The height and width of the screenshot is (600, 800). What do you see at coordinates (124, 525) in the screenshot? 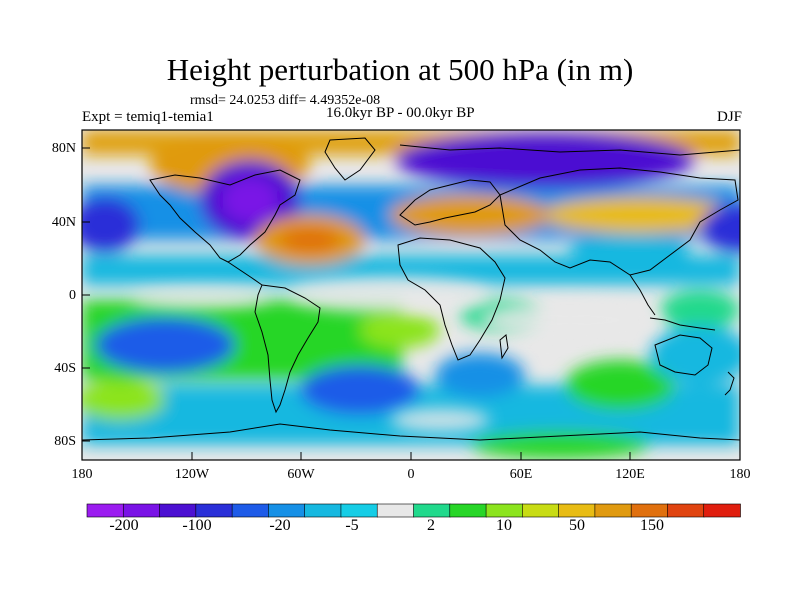
I see `colorbar-label: -200` at bounding box center [124, 525].